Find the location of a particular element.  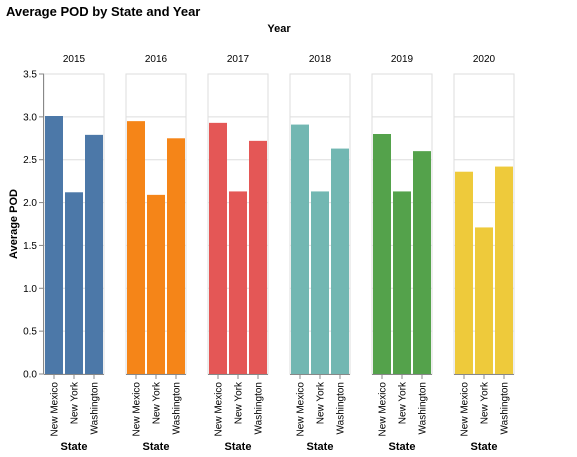

bar-2018-new-mexico is located at coordinates (300, 249).